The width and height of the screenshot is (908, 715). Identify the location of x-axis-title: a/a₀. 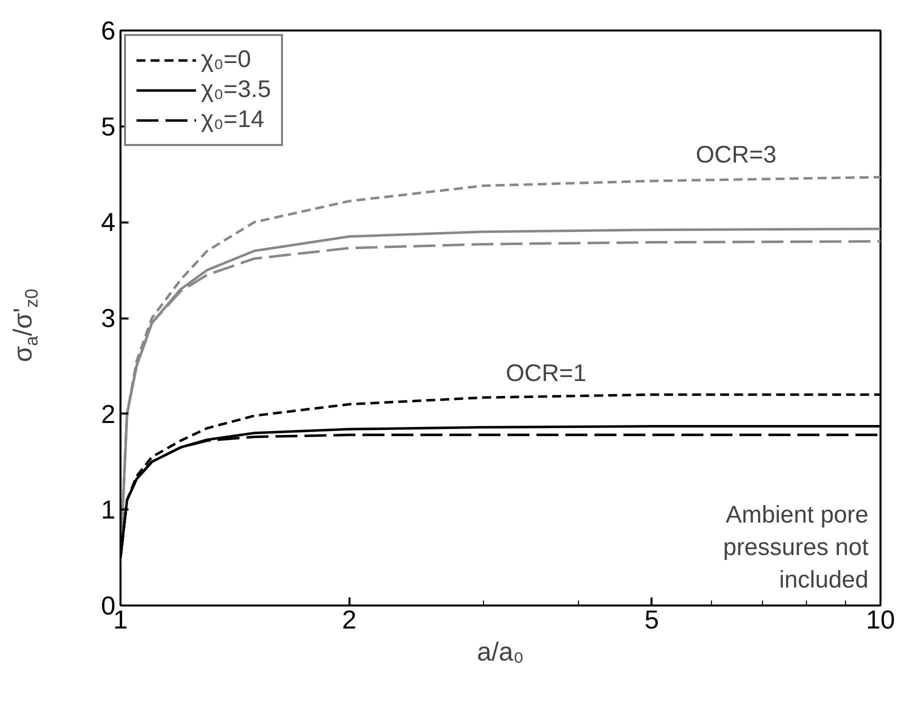
(500, 651).